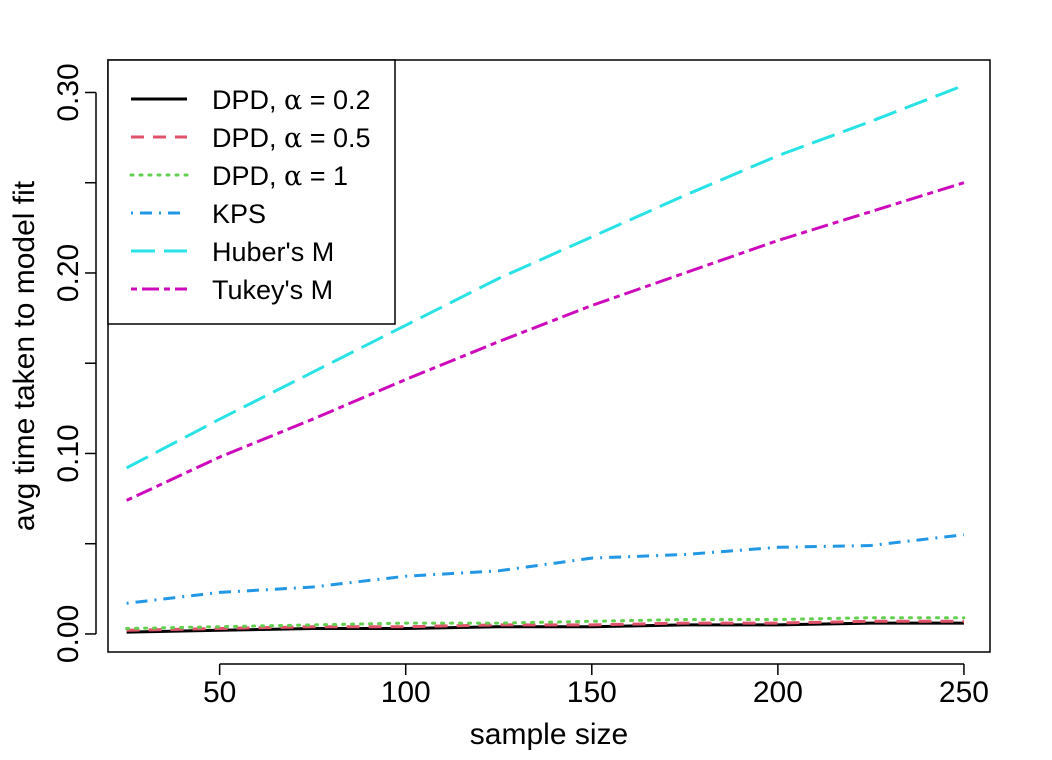  What do you see at coordinates (592, 692) in the screenshot?
I see `x-tick-label: 150` at bounding box center [592, 692].